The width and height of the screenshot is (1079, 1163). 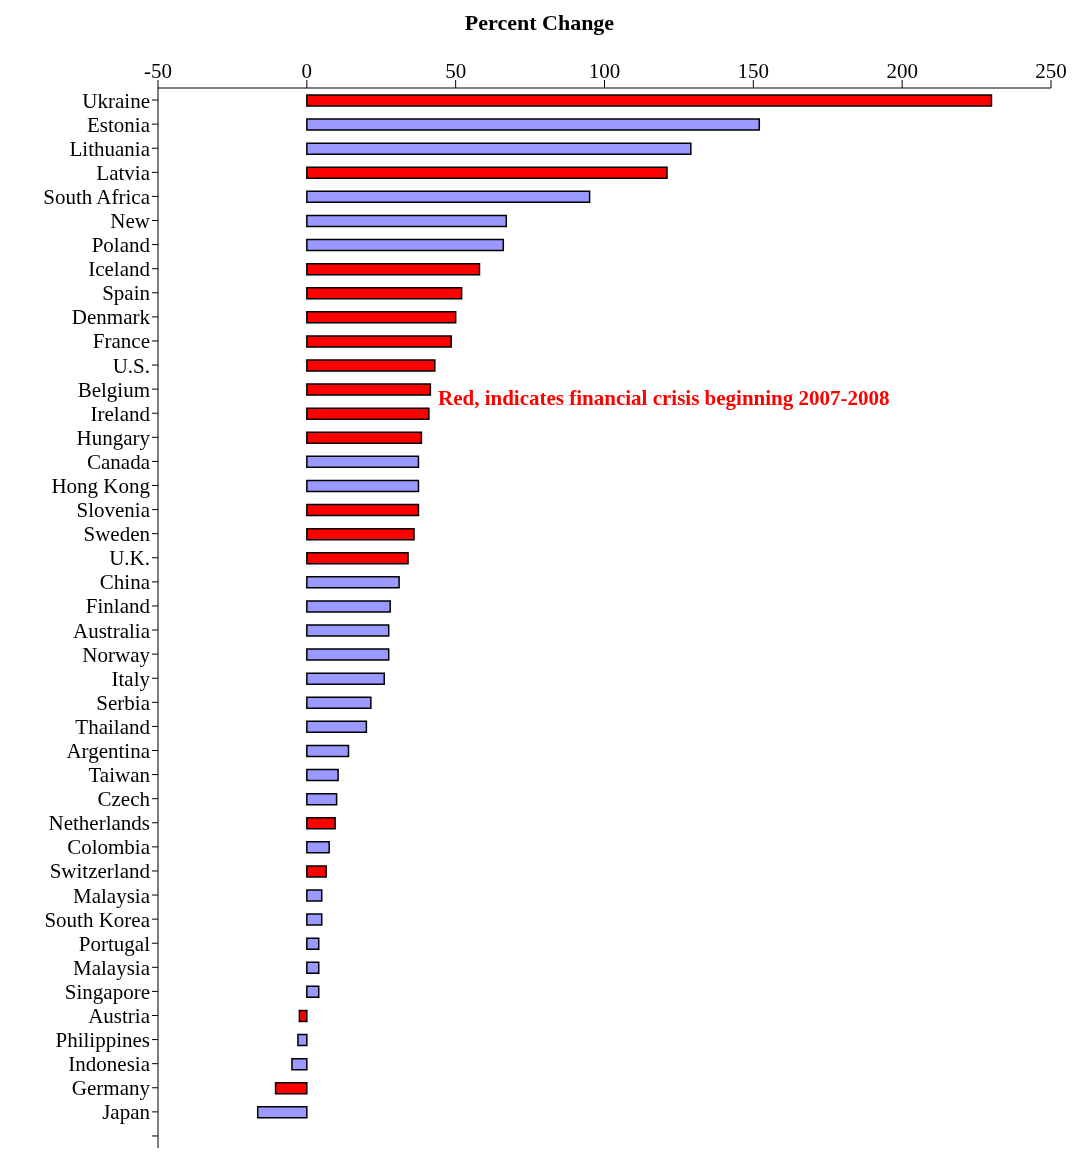 What do you see at coordinates (123, 702) in the screenshot?
I see `y-tick-label: Serbia` at bounding box center [123, 702].